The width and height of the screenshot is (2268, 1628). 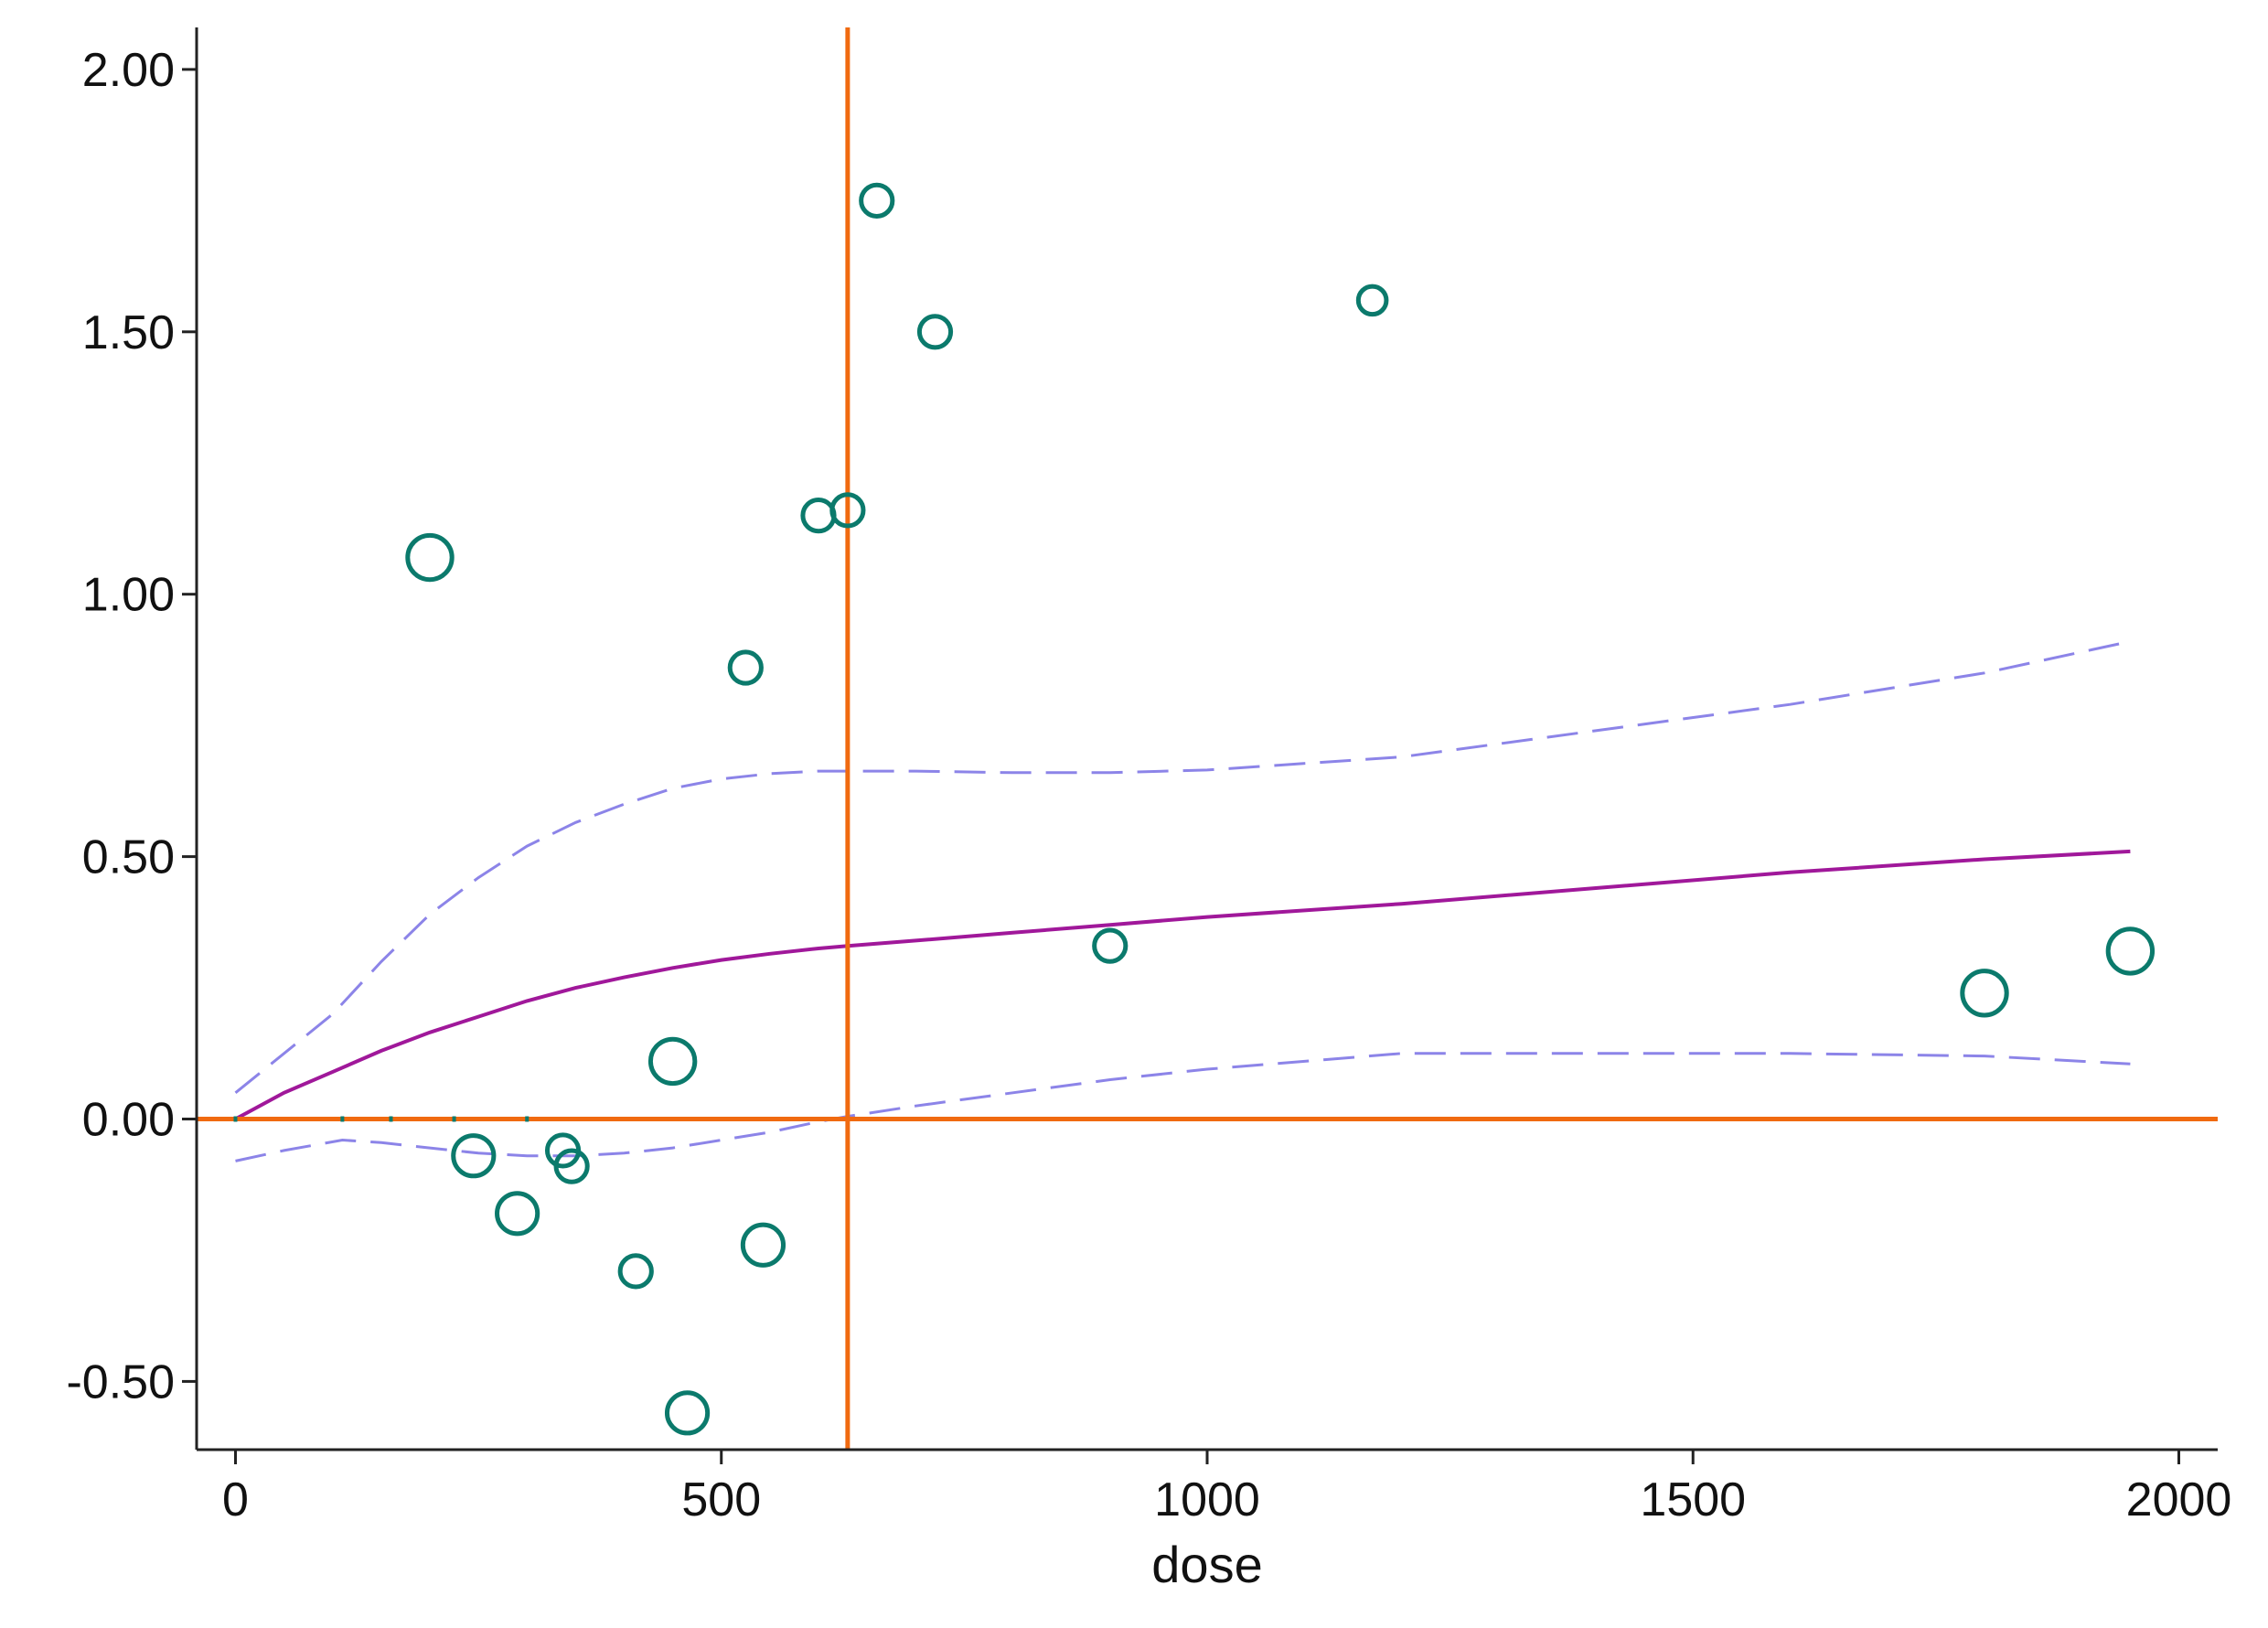 What do you see at coordinates (1207, 1499) in the screenshot?
I see `x-tick-label: 1000` at bounding box center [1207, 1499].